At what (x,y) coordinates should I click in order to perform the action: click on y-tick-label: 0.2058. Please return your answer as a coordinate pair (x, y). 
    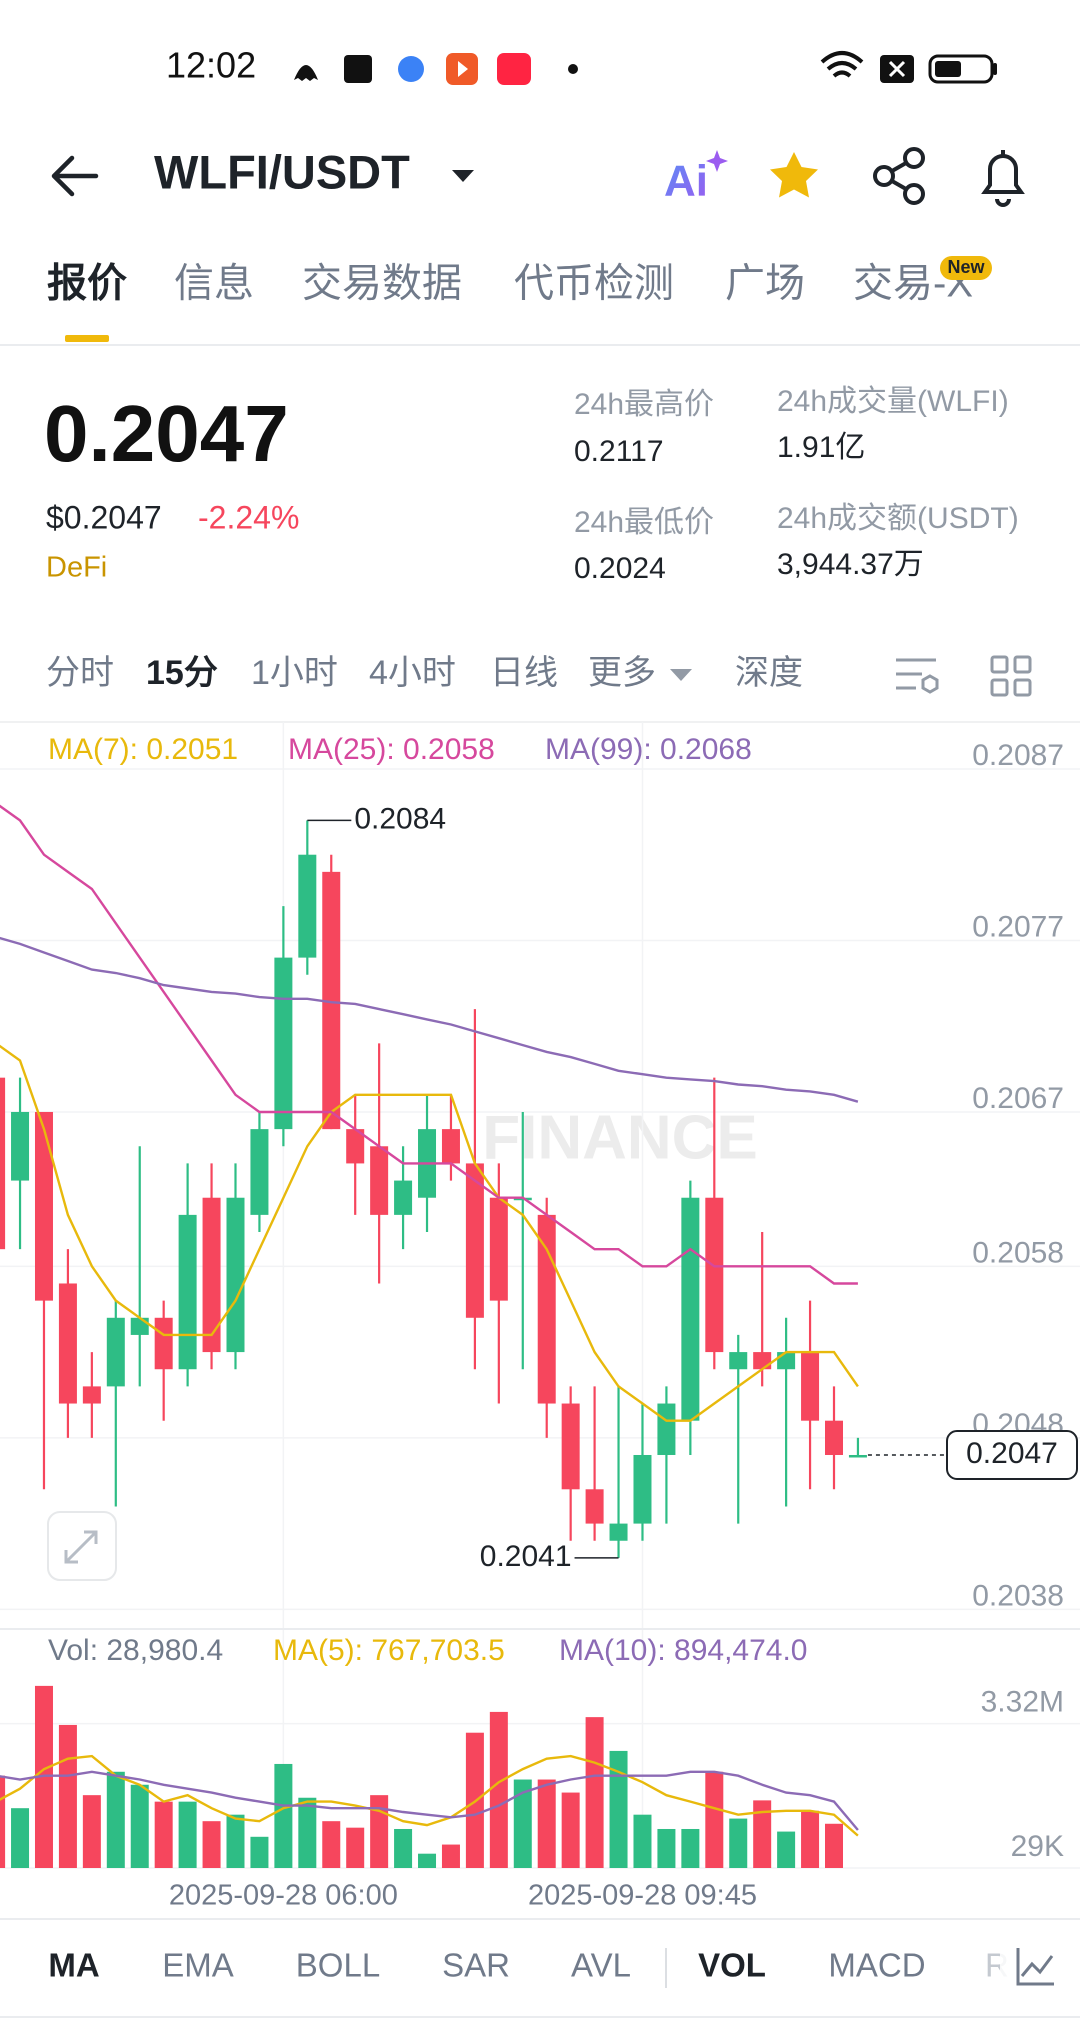
    Looking at the image, I should click on (1018, 1252).